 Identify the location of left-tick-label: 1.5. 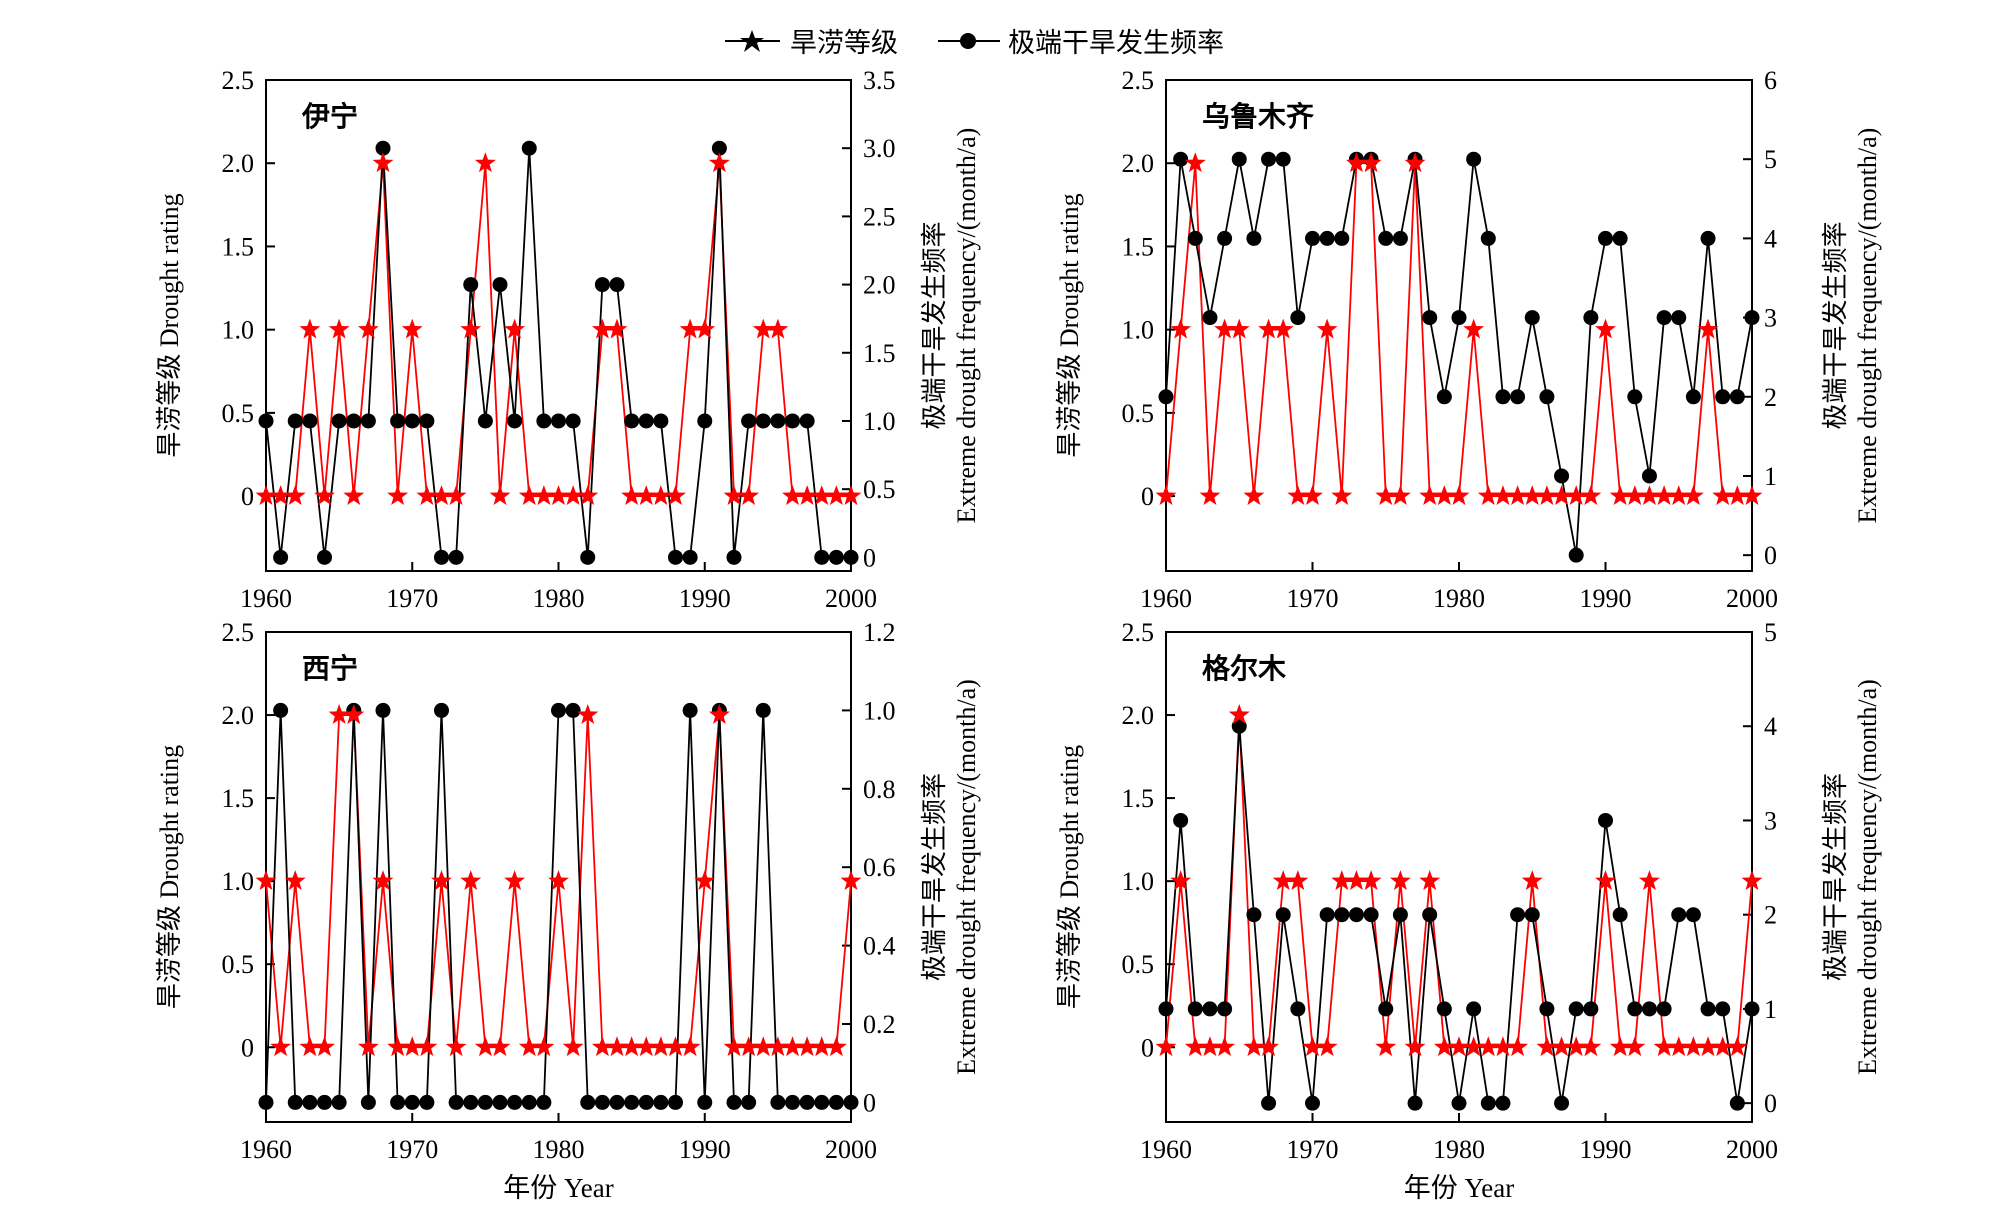
(1138, 246).